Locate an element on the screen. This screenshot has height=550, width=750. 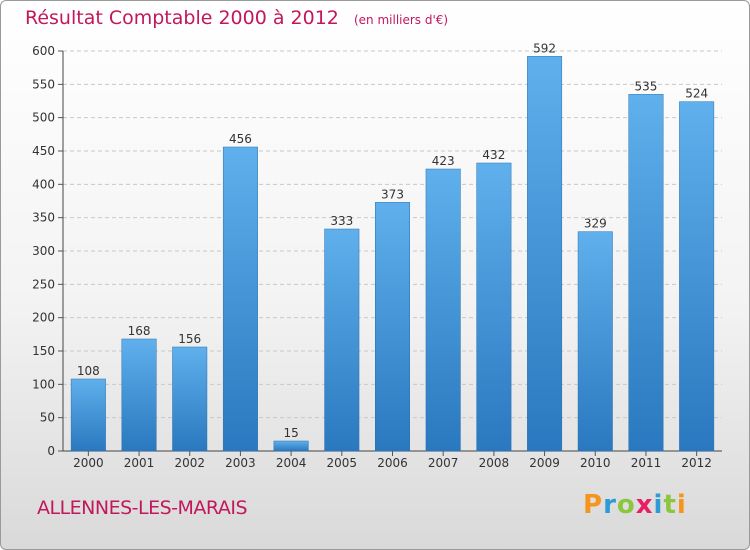
y-tick-label: 450 is located at coordinates (43, 151).